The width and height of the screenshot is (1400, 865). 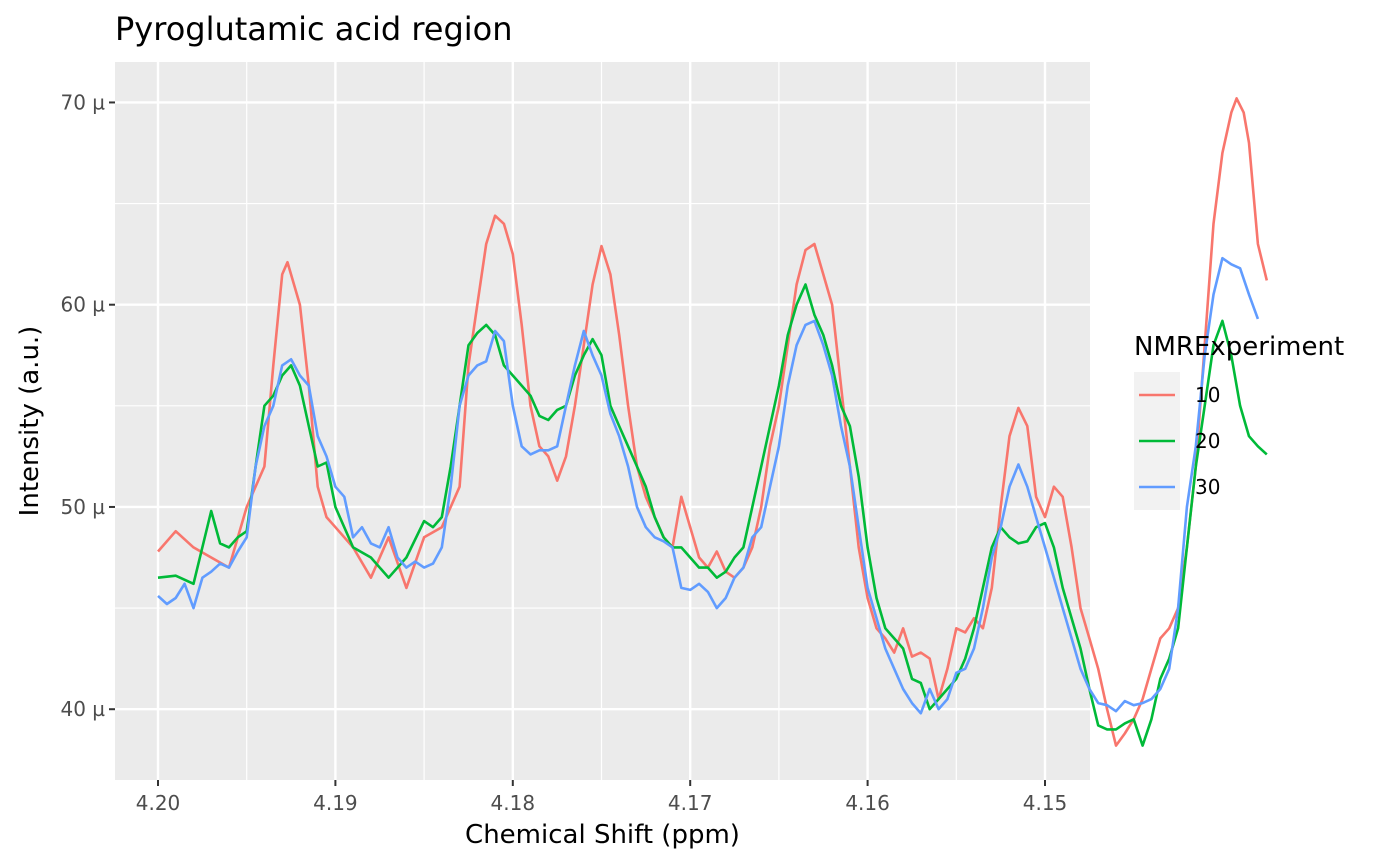 I want to click on y-axis-title: Intensity (a.u.), so click(x=30, y=421).